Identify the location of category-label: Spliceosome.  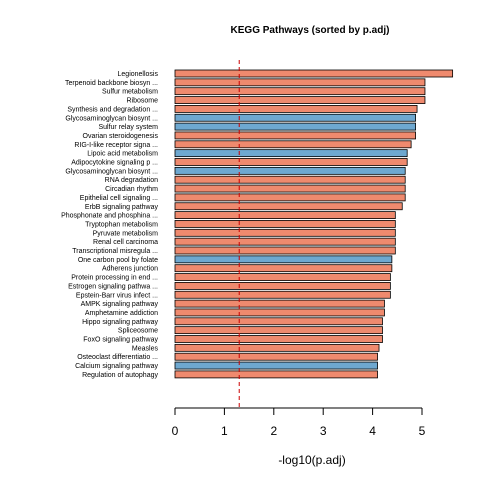
(138, 331).